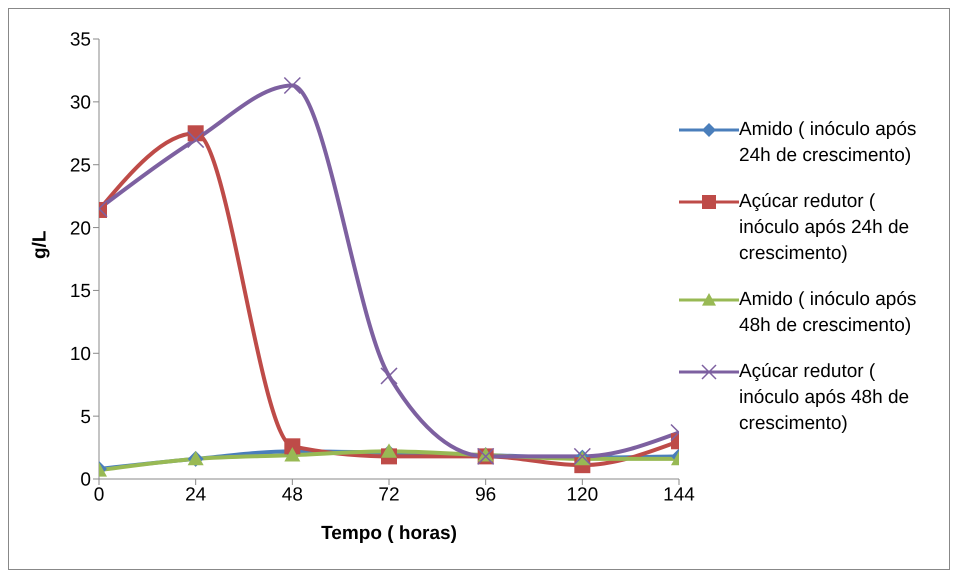 The width and height of the screenshot is (955, 580). I want to click on y-tick-label: 35, so click(80, 40).